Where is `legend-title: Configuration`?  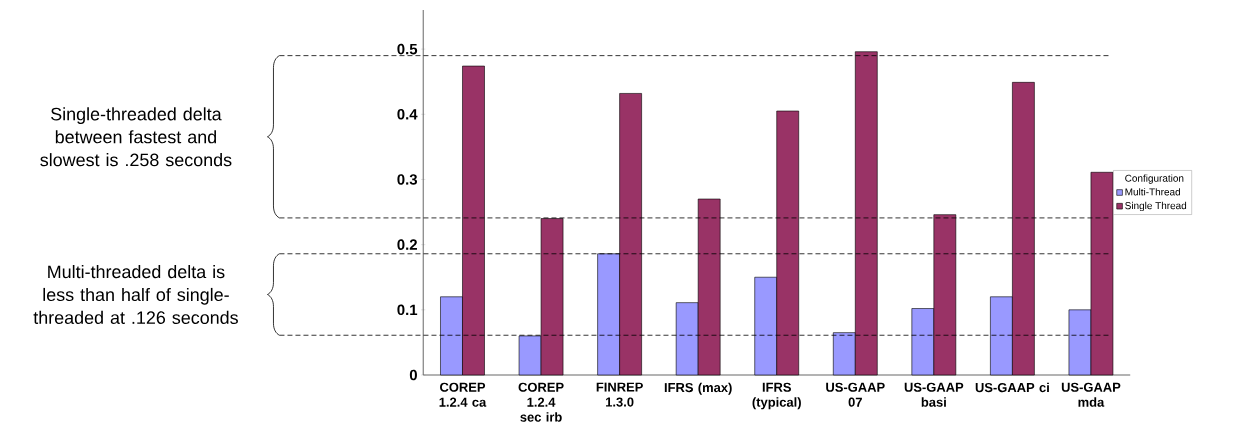 legend-title: Configuration is located at coordinates (1154, 179).